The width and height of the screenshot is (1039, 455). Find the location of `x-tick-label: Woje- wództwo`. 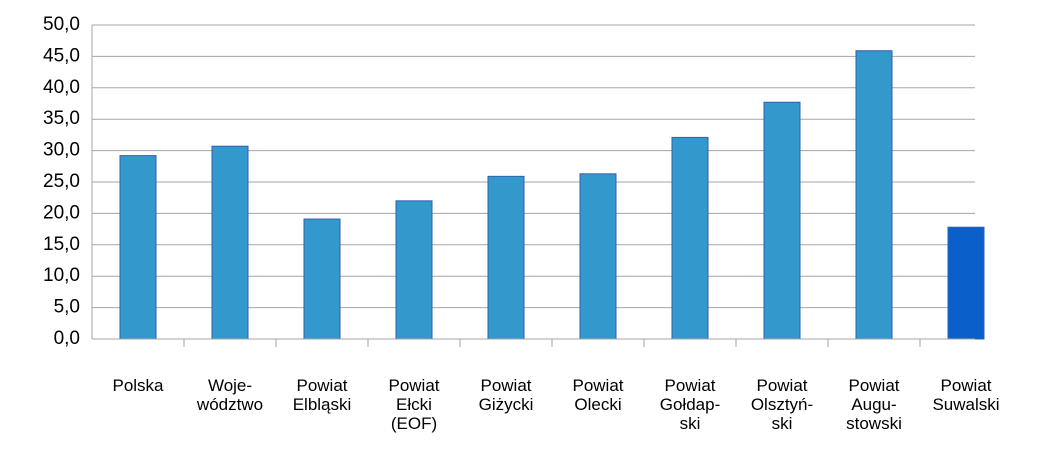

x-tick-label: Woje- wództwo is located at coordinates (230, 395).